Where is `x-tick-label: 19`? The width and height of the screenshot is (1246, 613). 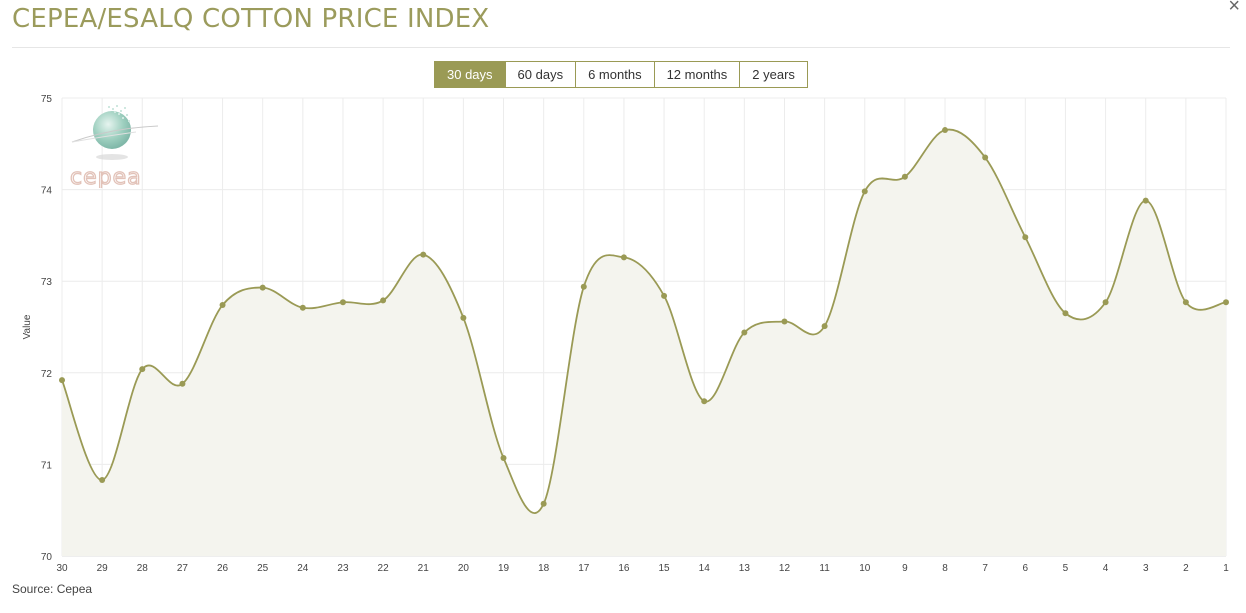
x-tick-label: 19 is located at coordinates (504, 568).